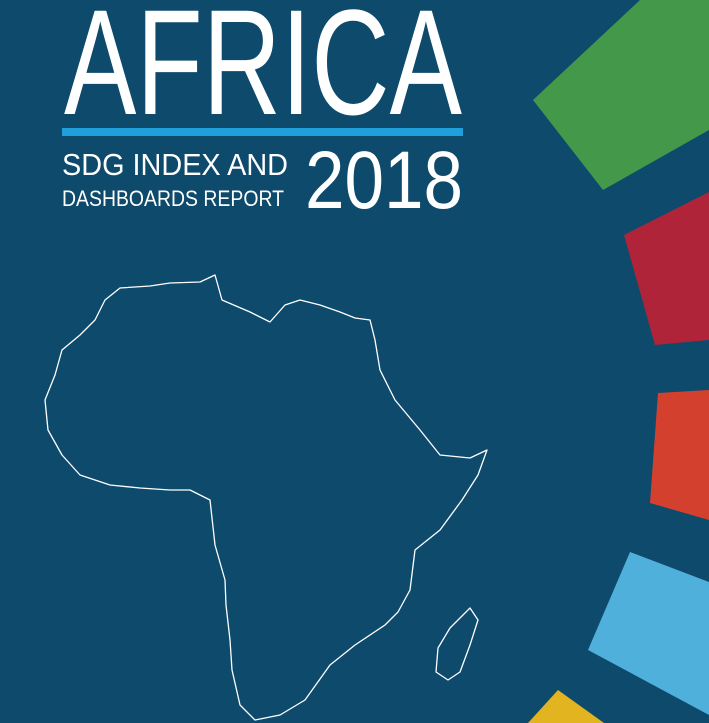 The width and height of the screenshot is (709, 723). I want to click on cover-year: 2018, so click(384, 180).